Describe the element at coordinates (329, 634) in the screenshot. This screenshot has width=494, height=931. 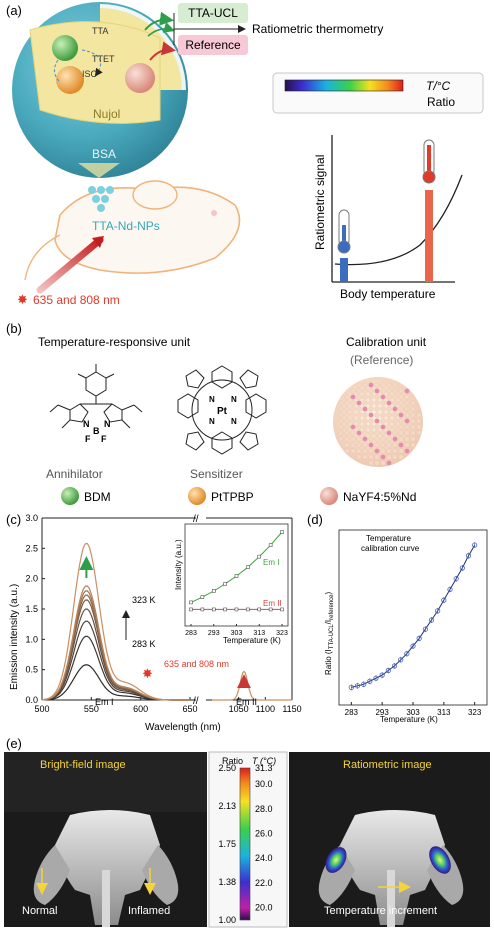
I see `d-ylabel: Ratio (ITTA-UCL/Ireference)` at that location.